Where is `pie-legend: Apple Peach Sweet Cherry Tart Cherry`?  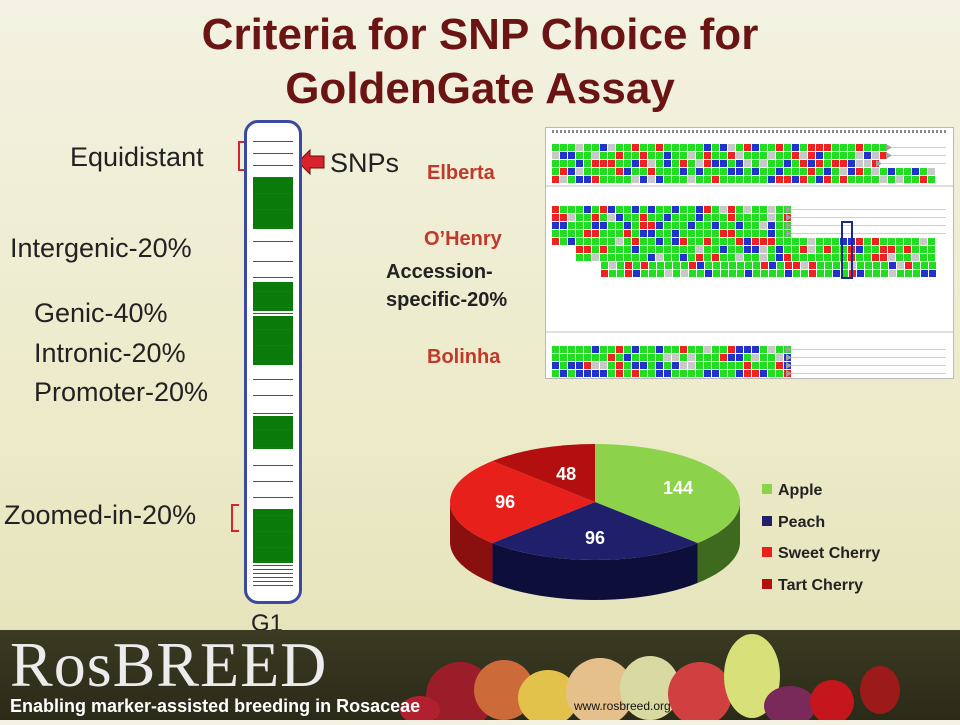 pie-legend: Apple Peach Sweet Cherry Tart Cherry is located at coordinates (852, 545).